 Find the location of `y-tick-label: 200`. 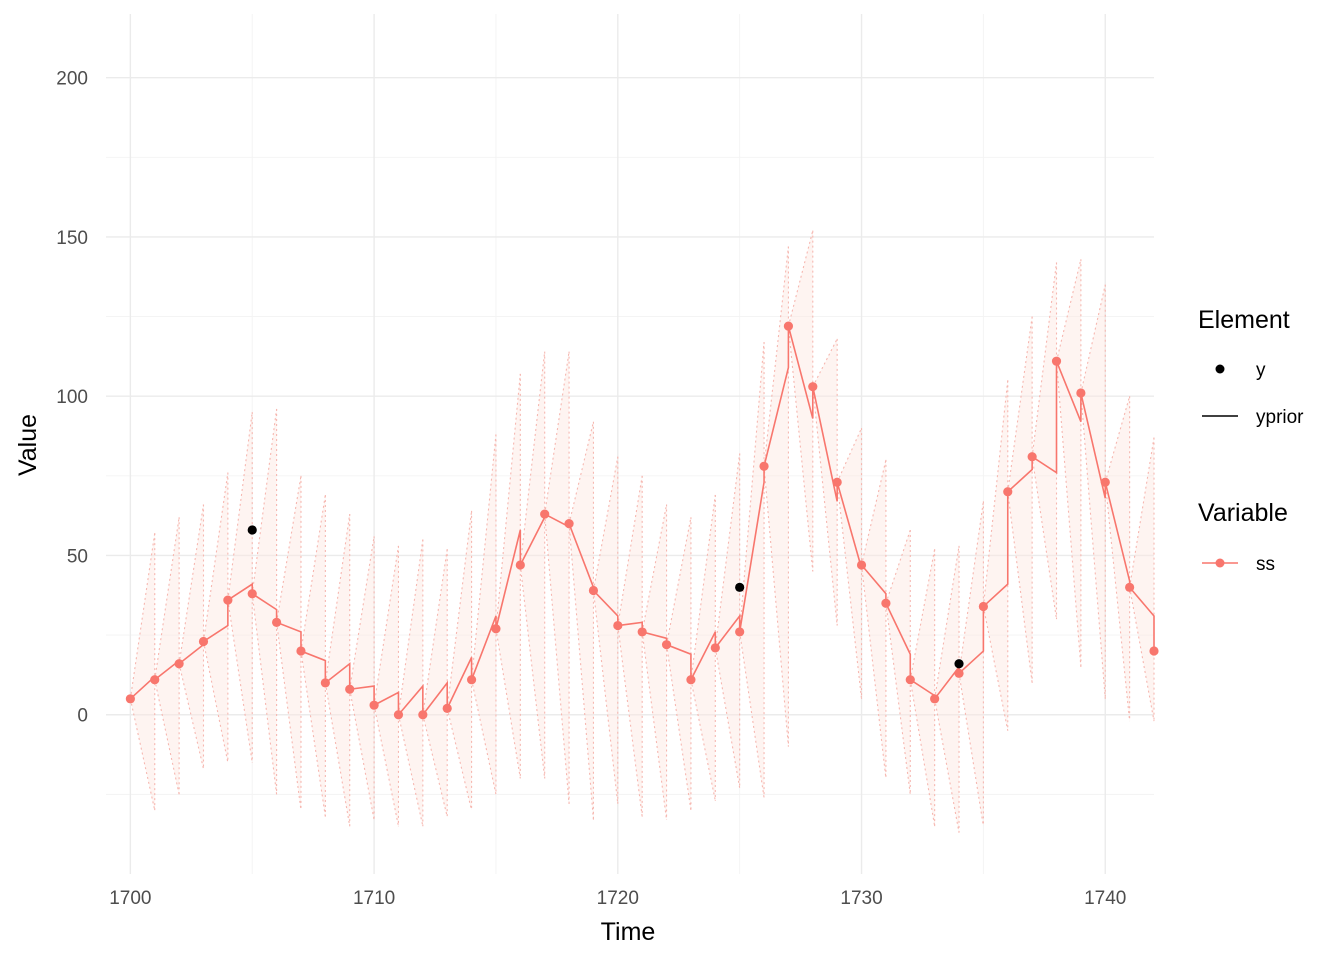

y-tick-label: 200 is located at coordinates (72, 79).